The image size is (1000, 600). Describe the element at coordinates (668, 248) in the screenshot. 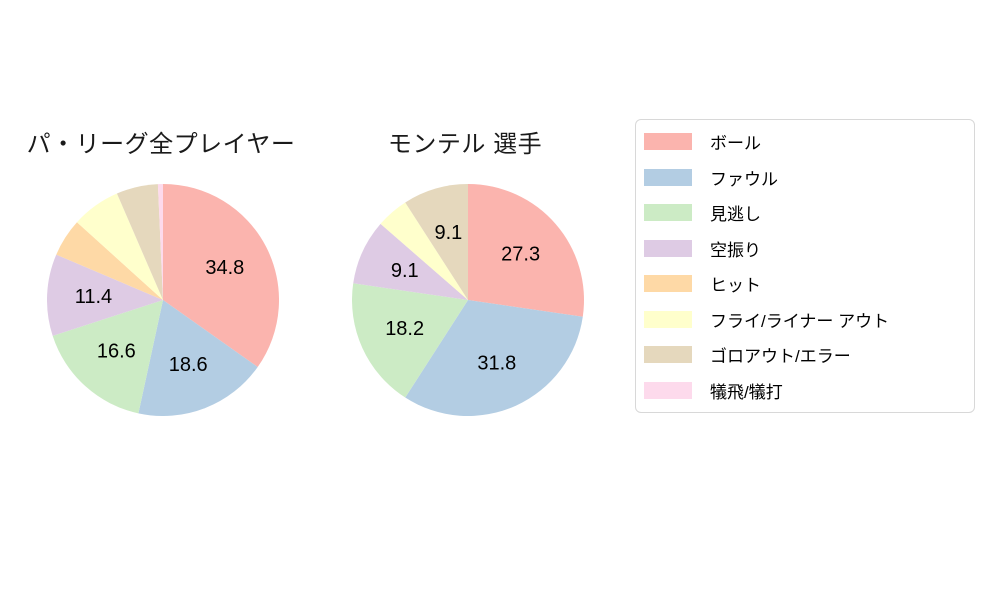

I see `legend-swatch-swinging-strike` at that location.